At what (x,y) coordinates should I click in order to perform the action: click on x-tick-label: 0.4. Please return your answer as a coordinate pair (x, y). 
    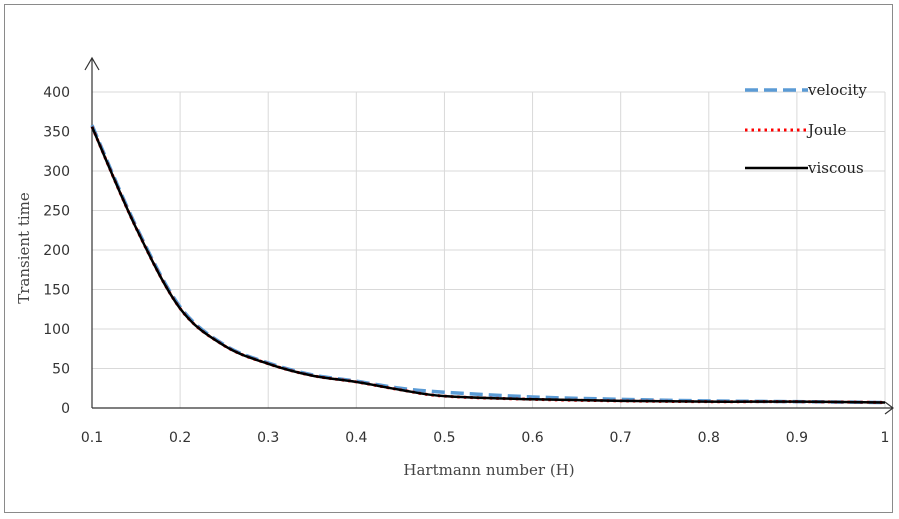
    Looking at the image, I should click on (356, 438).